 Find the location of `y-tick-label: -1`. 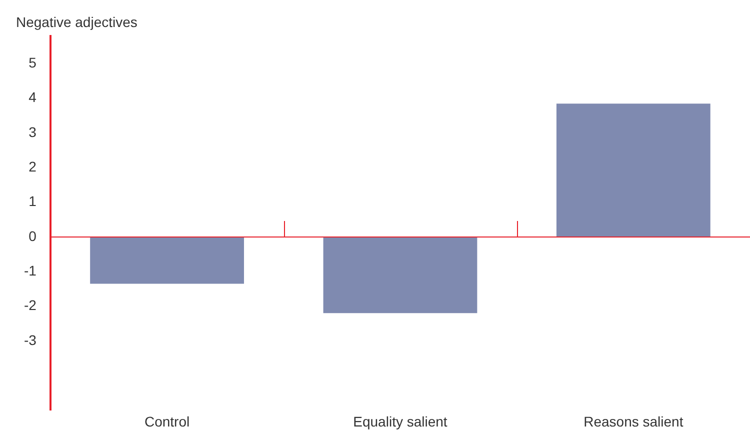

y-tick-label: -1 is located at coordinates (30, 270).